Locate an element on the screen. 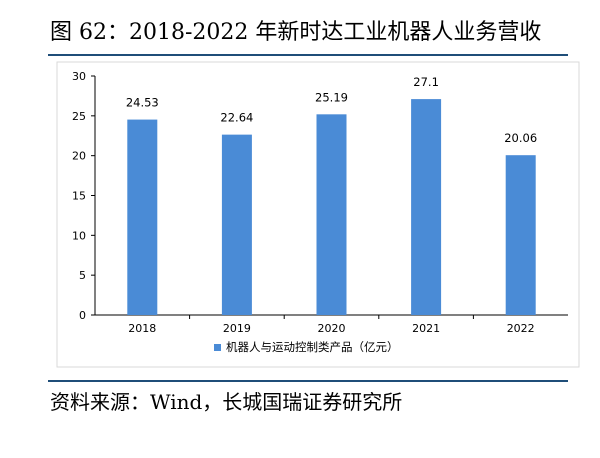 Image resolution: width=600 pixels, height=458 pixels. data-label-2022: 20.06 is located at coordinates (520, 138).